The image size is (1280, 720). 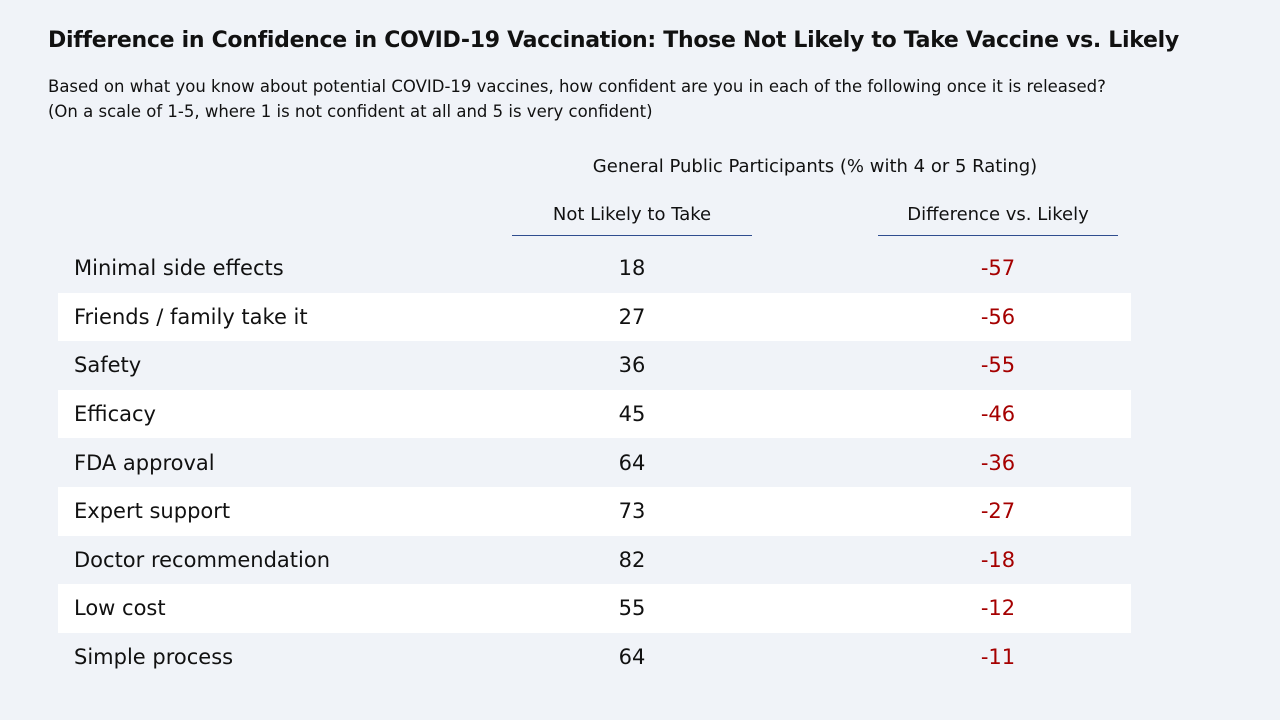 I want to click on row-label: Doctor recommendation, so click(x=202, y=559).